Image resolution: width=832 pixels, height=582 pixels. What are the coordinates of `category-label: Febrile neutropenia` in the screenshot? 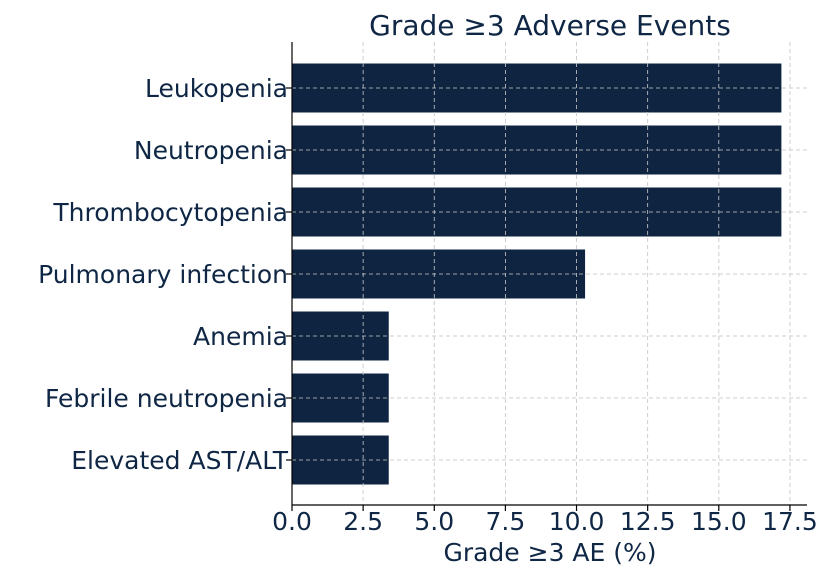 It's located at (166, 398).